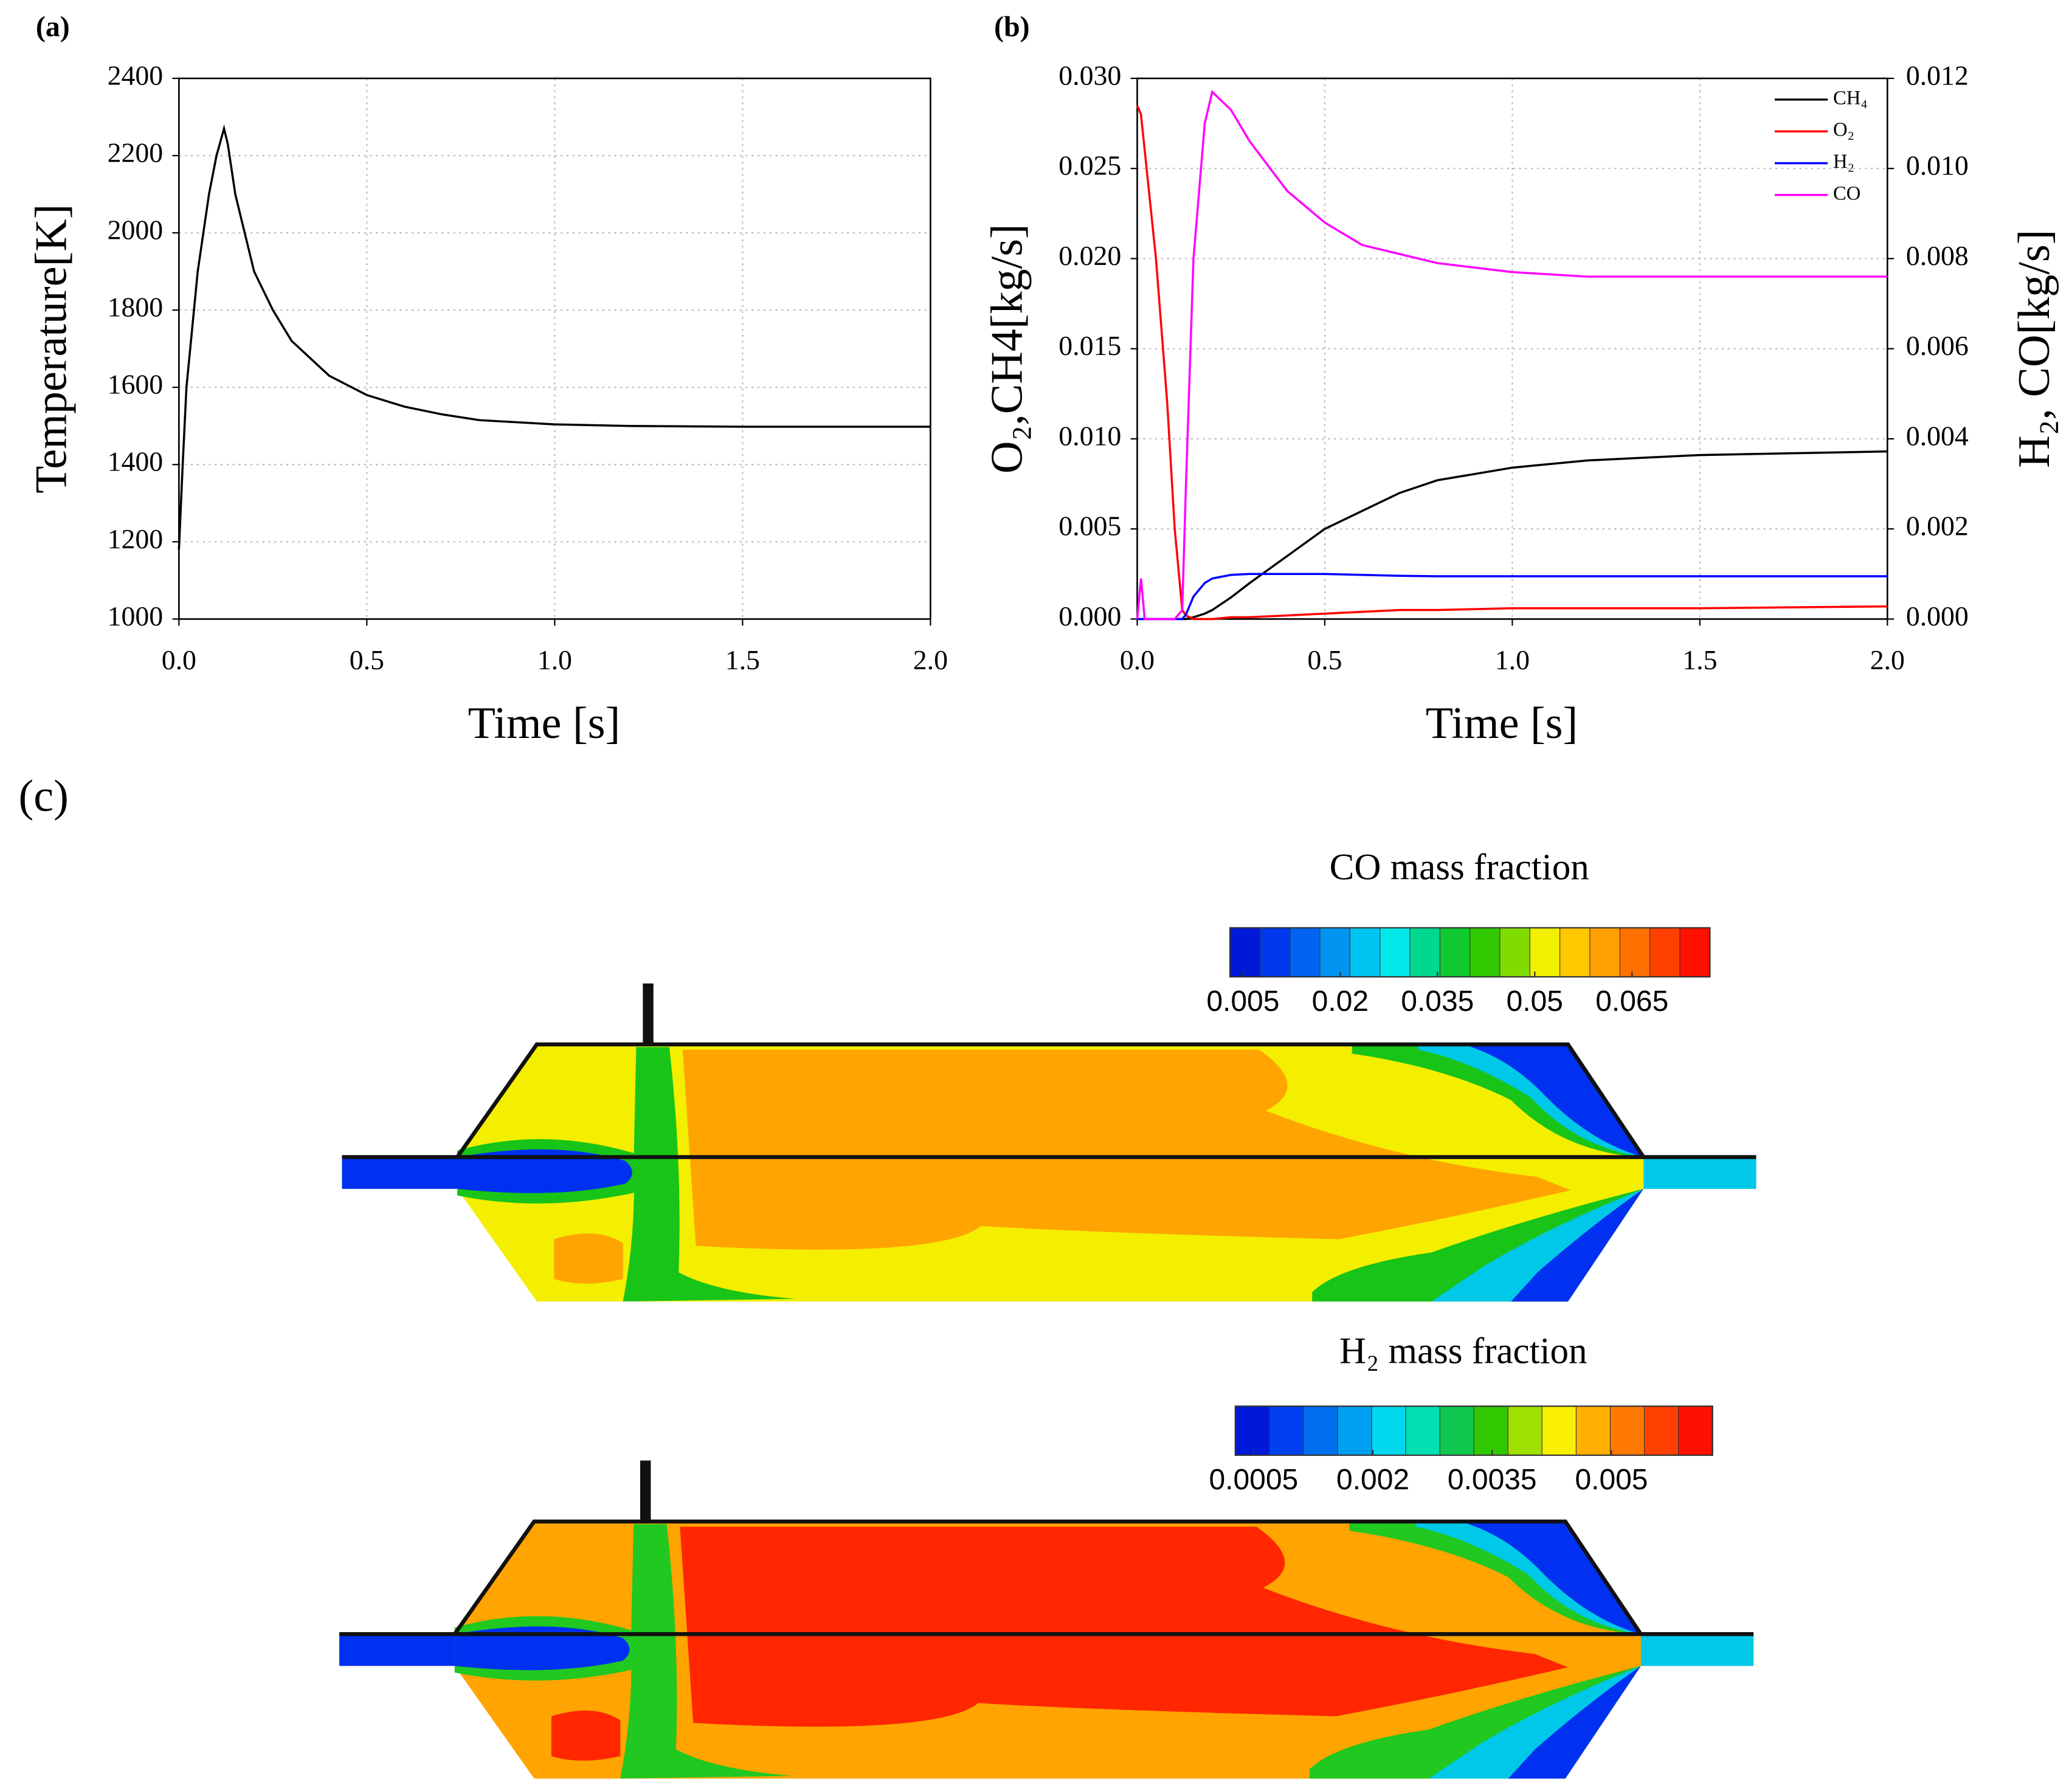  I want to click on y-tick-label: 0.010, so click(1090, 435).